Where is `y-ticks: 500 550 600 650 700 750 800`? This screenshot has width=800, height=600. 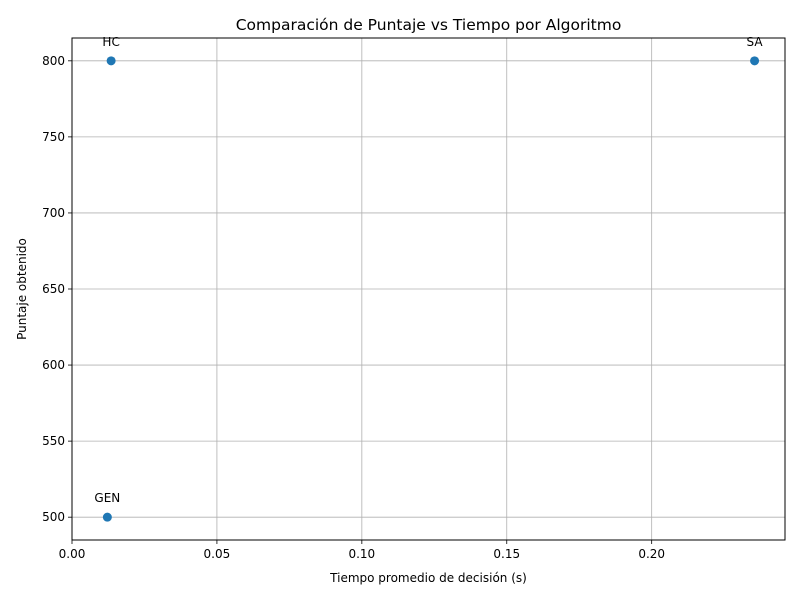 y-ticks: 500 550 600 650 700 750 800 is located at coordinates (57, 289).